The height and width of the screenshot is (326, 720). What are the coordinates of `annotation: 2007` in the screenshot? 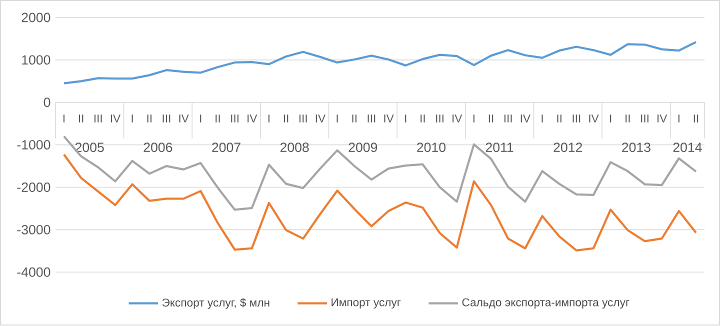 It's located at (226, 147).